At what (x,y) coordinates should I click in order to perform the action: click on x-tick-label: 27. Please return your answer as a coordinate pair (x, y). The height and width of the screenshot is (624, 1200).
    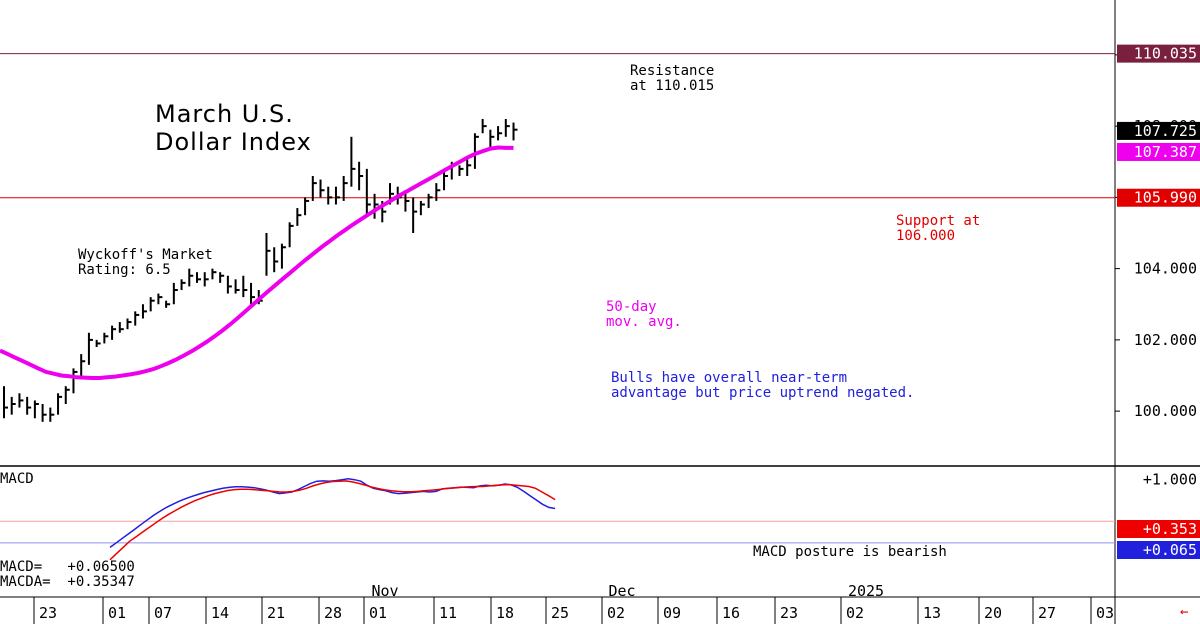
    Looking at the image, I should click on (1047, 613).